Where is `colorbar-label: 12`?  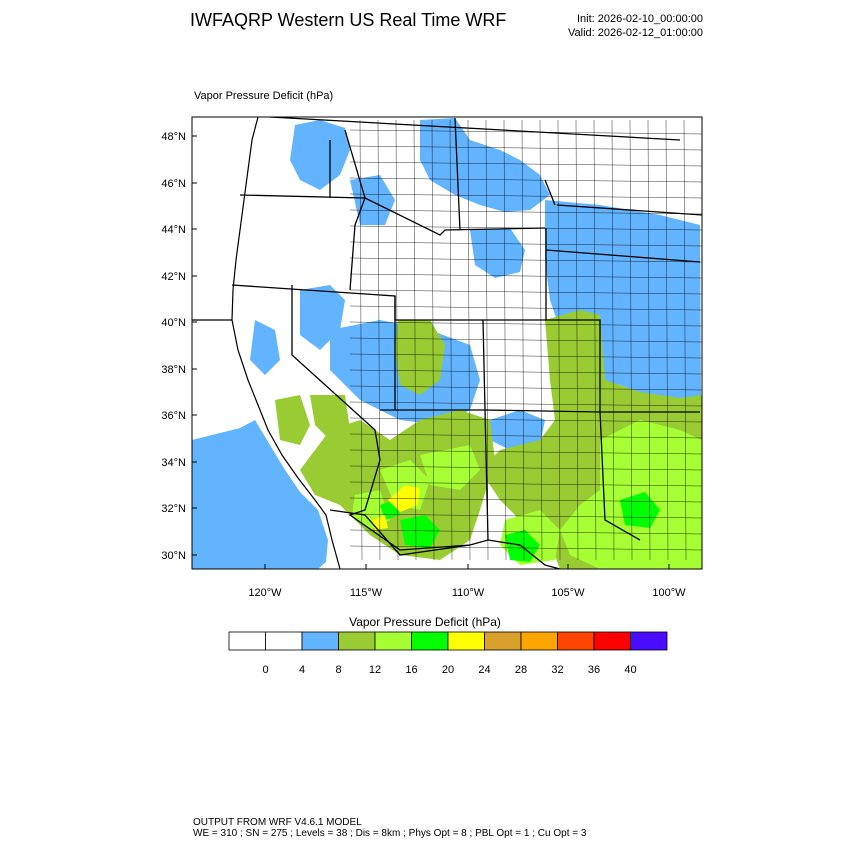
colorbar-label: 12 is located at coordinates (375, 670).